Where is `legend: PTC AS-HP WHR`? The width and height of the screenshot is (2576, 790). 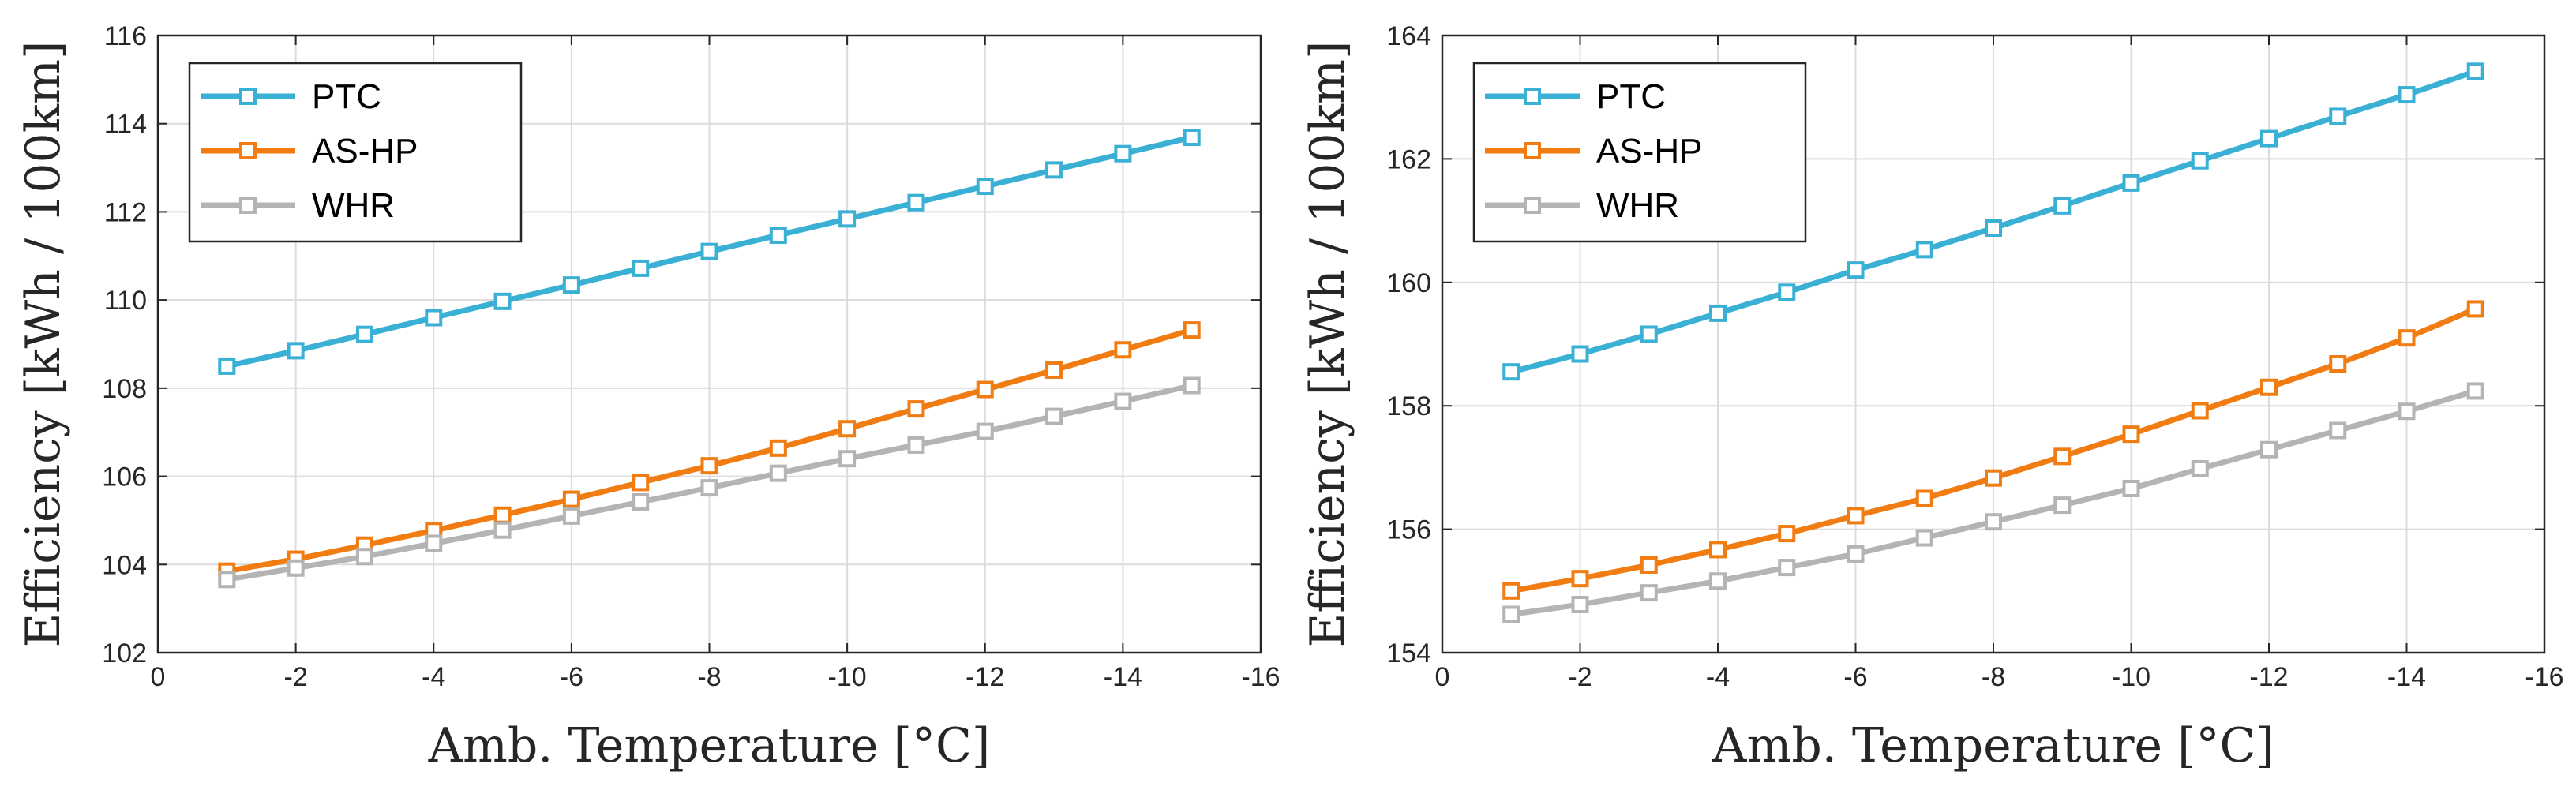
legend: PTC AS-HP WHR is located at coordinates (355, 152).